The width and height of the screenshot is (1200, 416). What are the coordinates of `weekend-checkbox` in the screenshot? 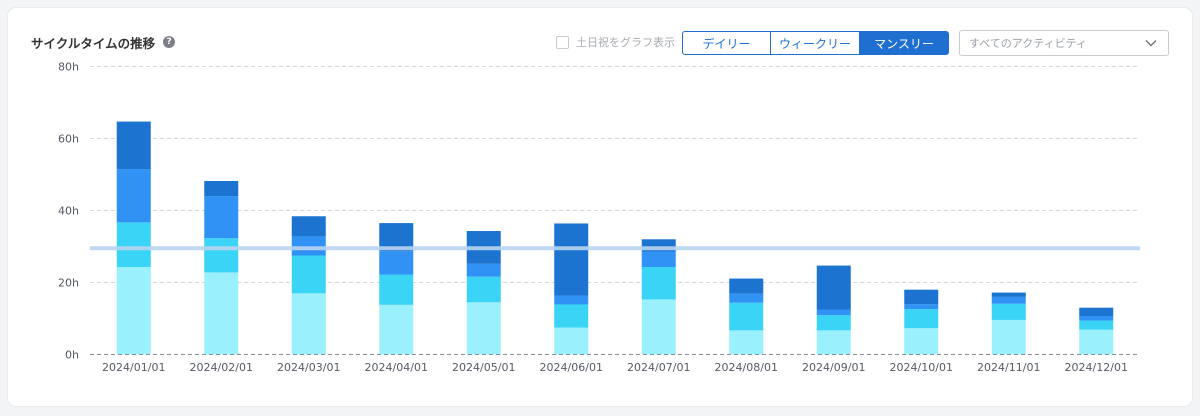 It's located at (562, 42).